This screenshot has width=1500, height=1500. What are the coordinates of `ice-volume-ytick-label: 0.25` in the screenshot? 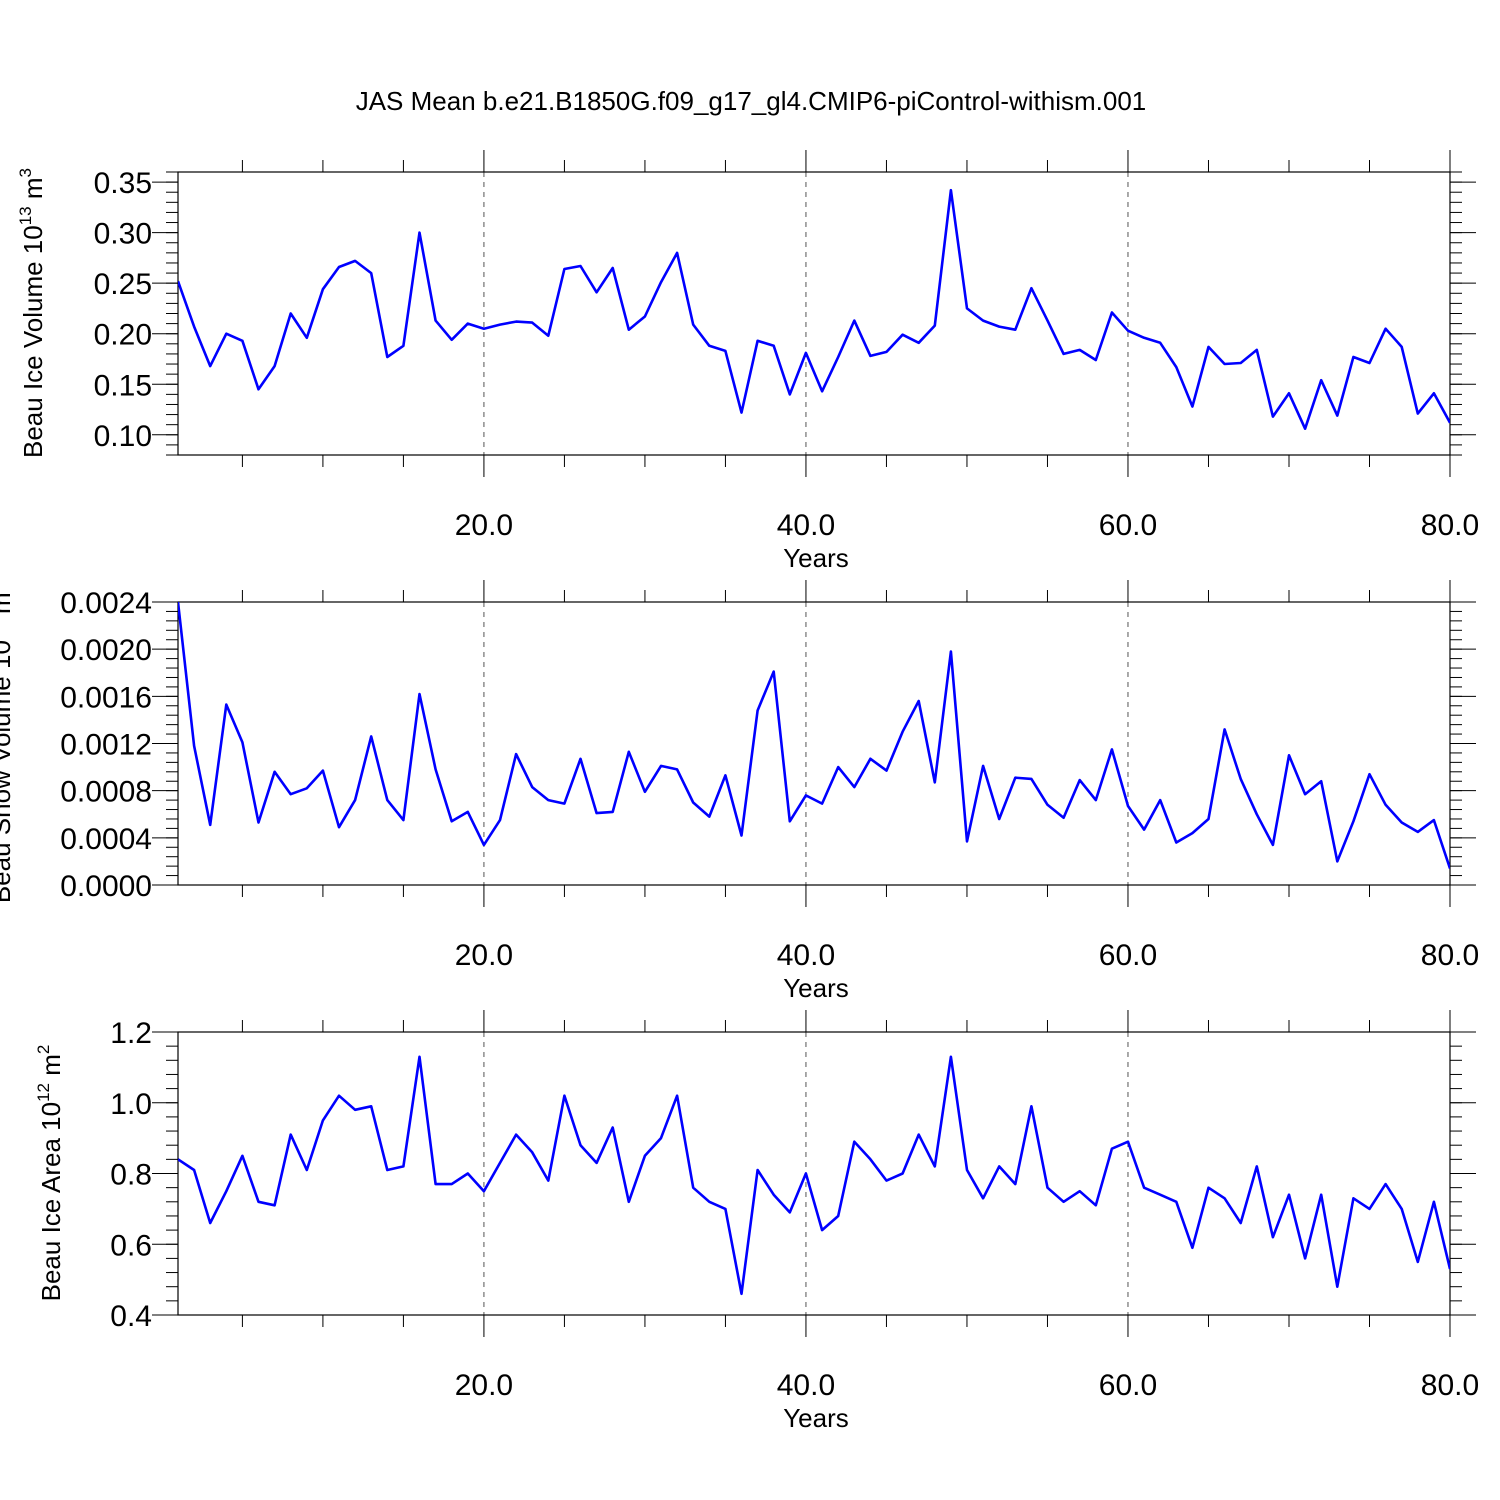 It's located at (123, 284).